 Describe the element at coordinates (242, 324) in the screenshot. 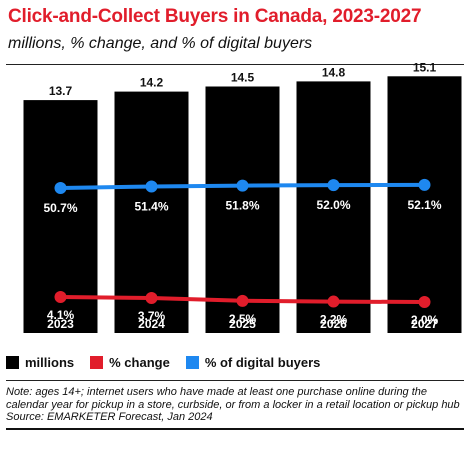

I see `x-tick-label-2025: 2025` at that location.